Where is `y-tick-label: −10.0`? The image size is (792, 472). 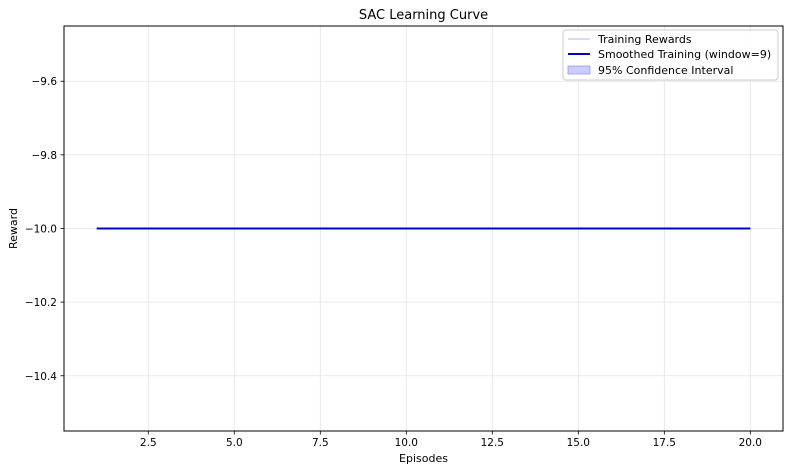 y-tick-label: −10.0 is located at coordinates (41, 230).